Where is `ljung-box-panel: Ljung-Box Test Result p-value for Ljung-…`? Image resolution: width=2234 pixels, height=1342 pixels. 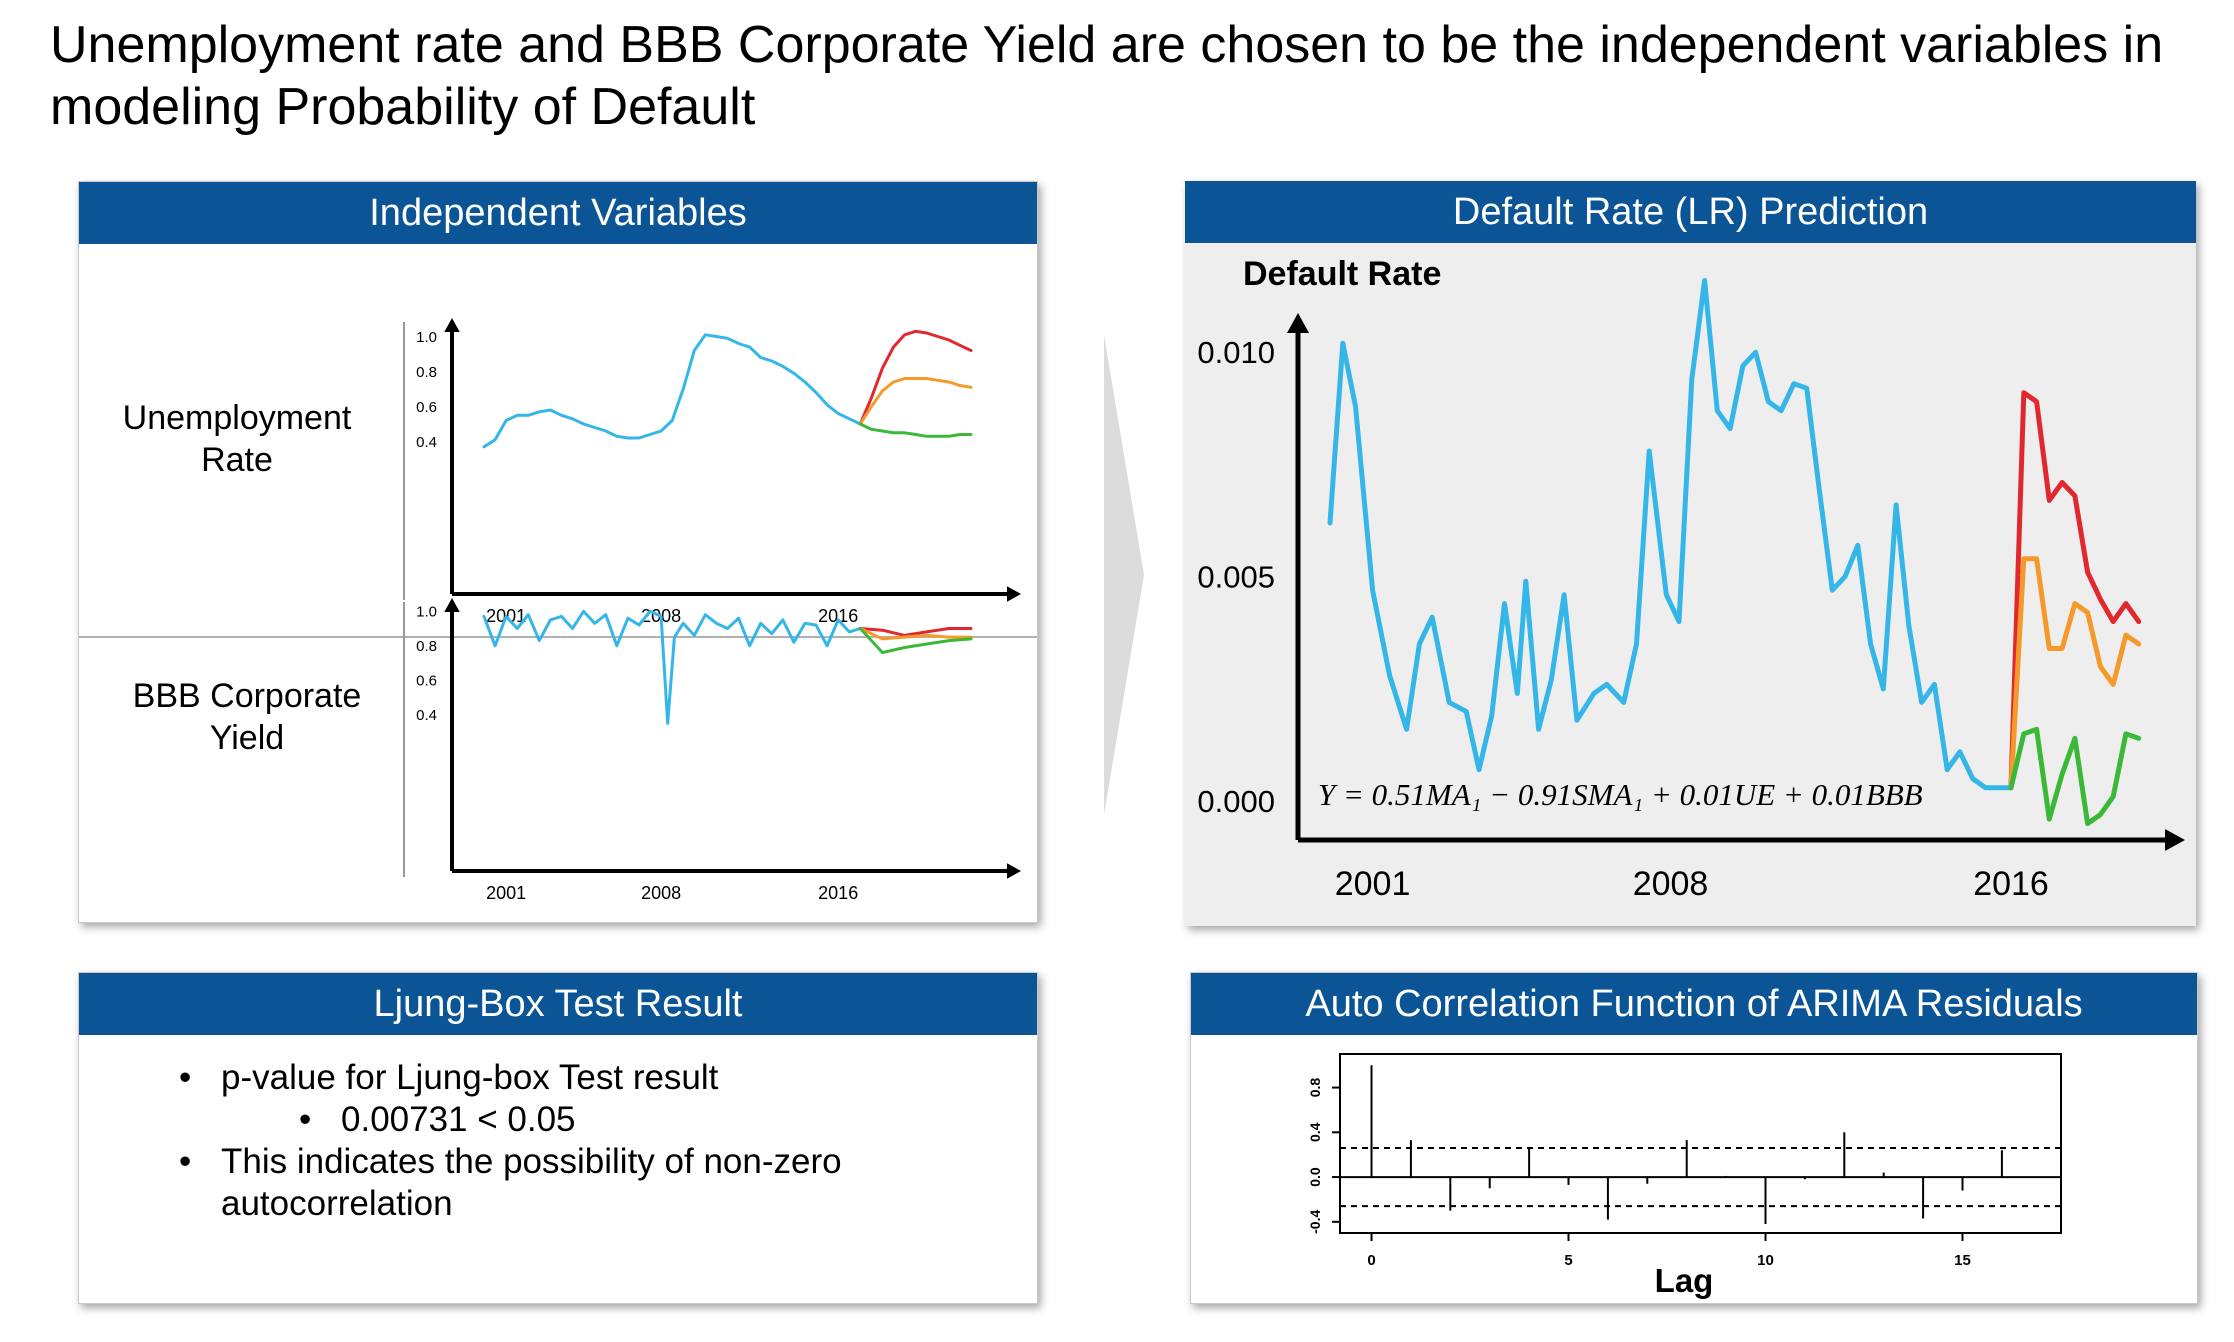
ljung-box-panel: Ljung-Box Test Result p-value for Ljung-… is located at coordinates (558, 1138).